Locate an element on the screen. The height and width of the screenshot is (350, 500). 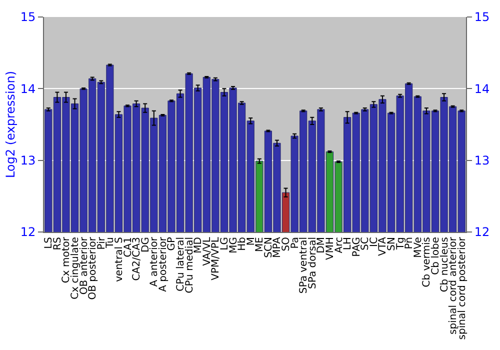
y-tick-label: 13 is located at coordinates (28, 161).